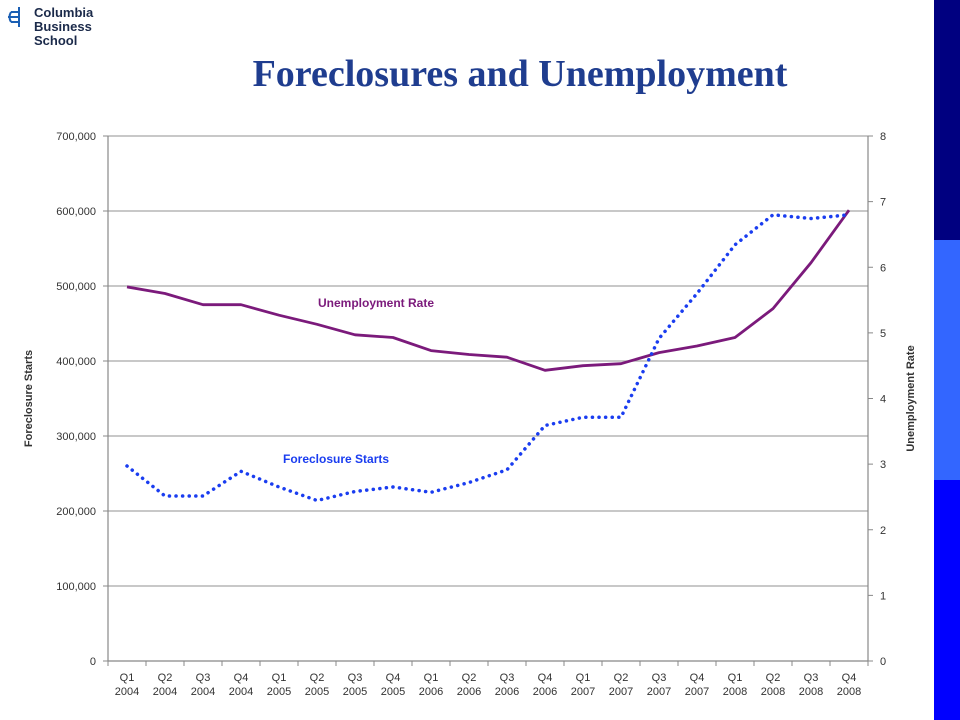 This screenshot has width=960, height=720. I want to click on x-tick-label: Q1 2007, so click(583, 685).